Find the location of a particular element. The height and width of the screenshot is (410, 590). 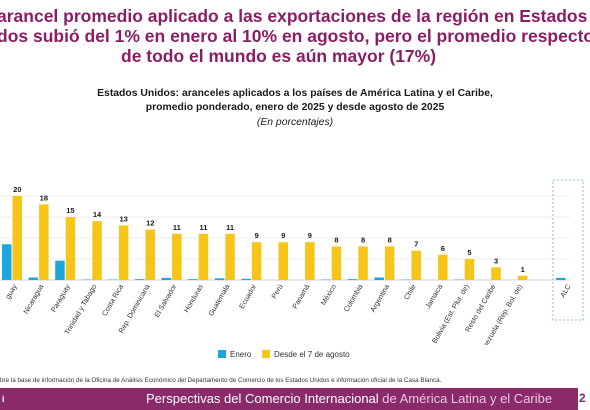

data-label-10: 9 is located at coordinates (283, 235).